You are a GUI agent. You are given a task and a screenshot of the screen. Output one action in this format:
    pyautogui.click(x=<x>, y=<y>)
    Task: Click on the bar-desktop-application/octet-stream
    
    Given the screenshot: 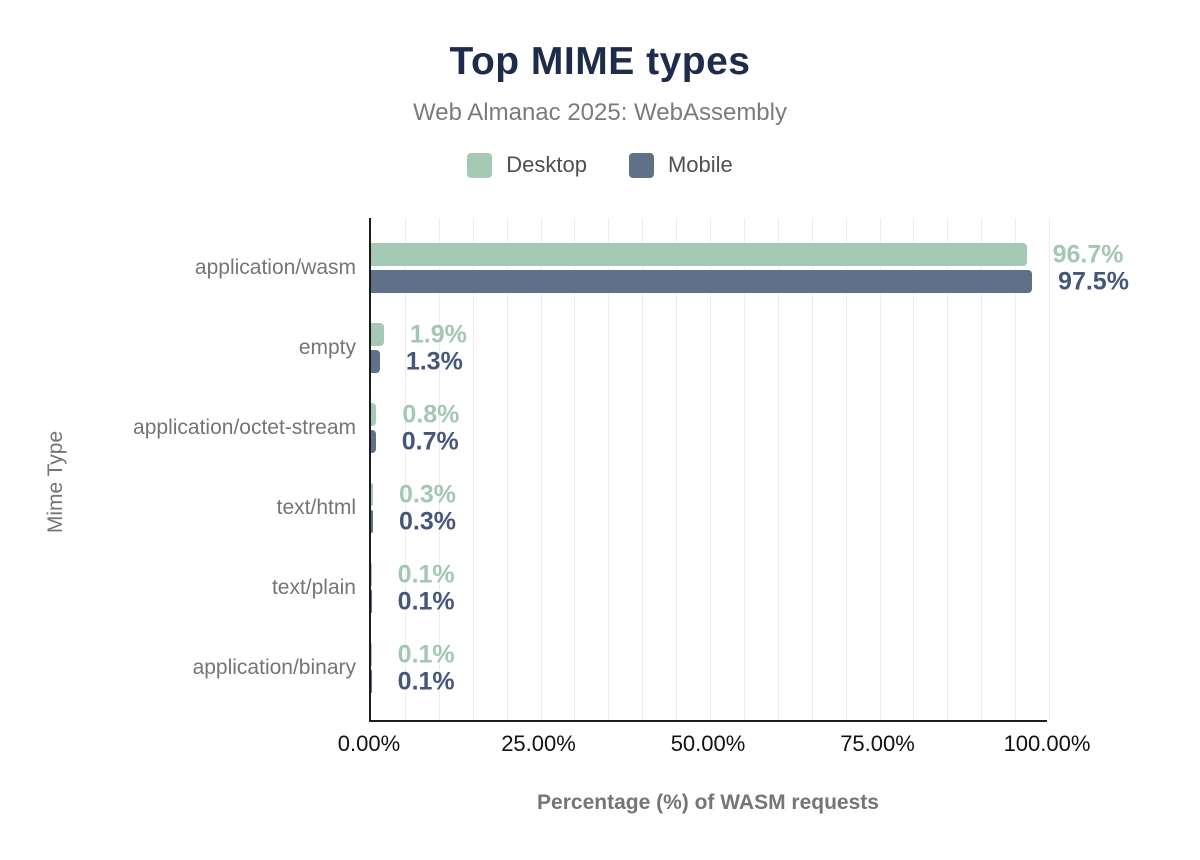 What is the action you would take?
    pyautogui.click(x=374, y=414)
    